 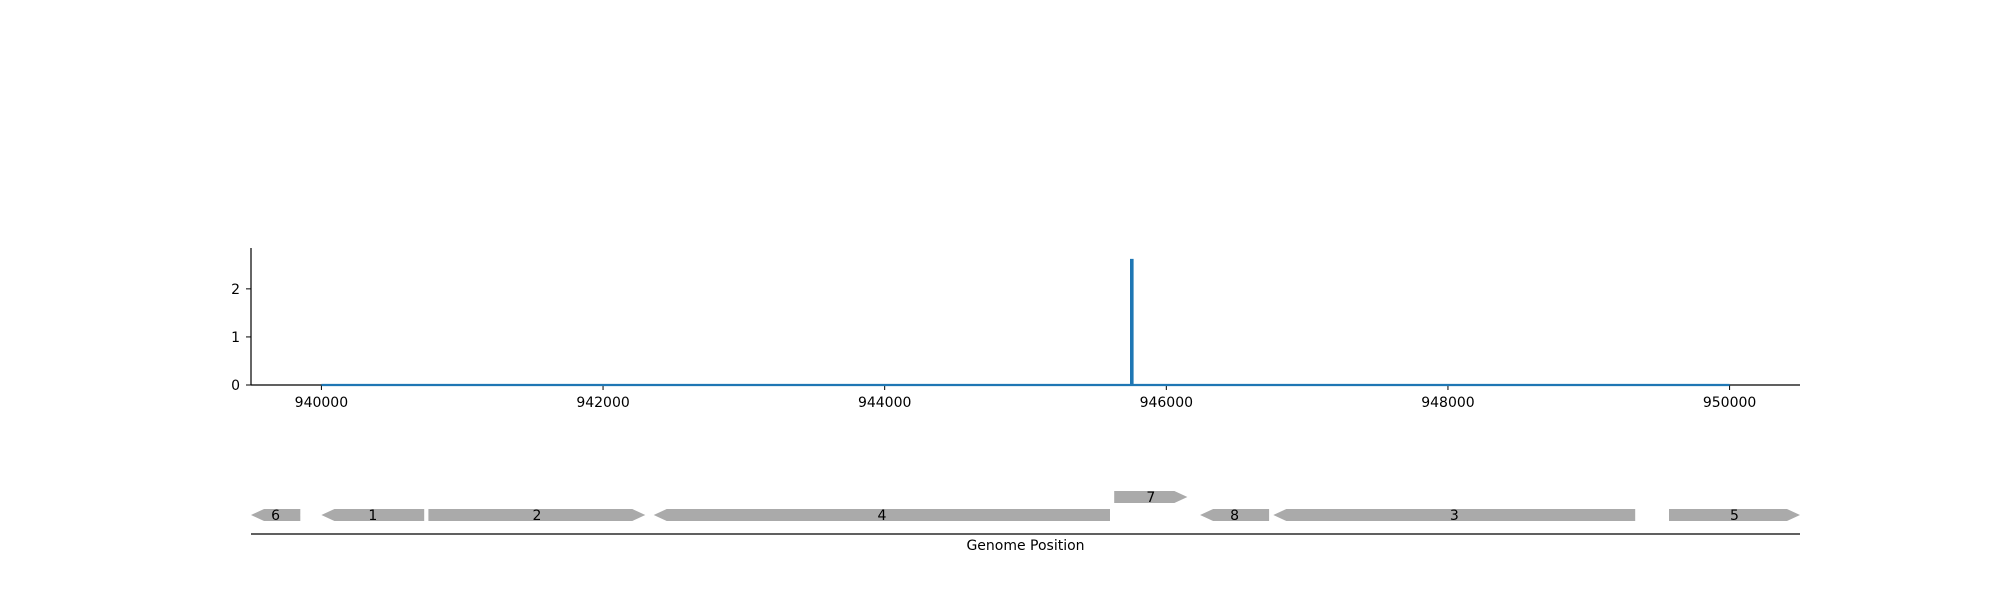 I want to click on y-tick-label-1: 1, so click(x=235, y=338).